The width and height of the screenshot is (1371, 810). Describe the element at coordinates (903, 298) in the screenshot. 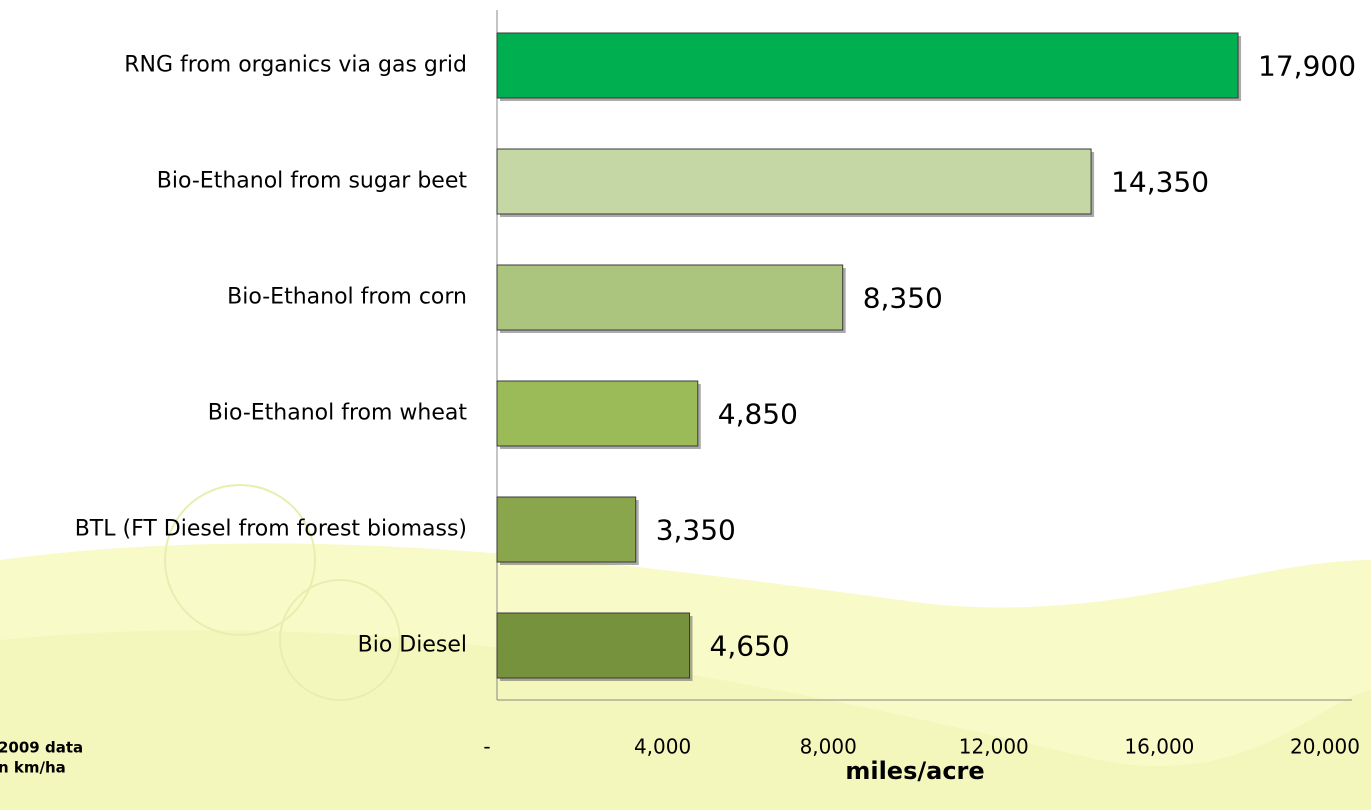

I see `value-label: 8,350` at that location.